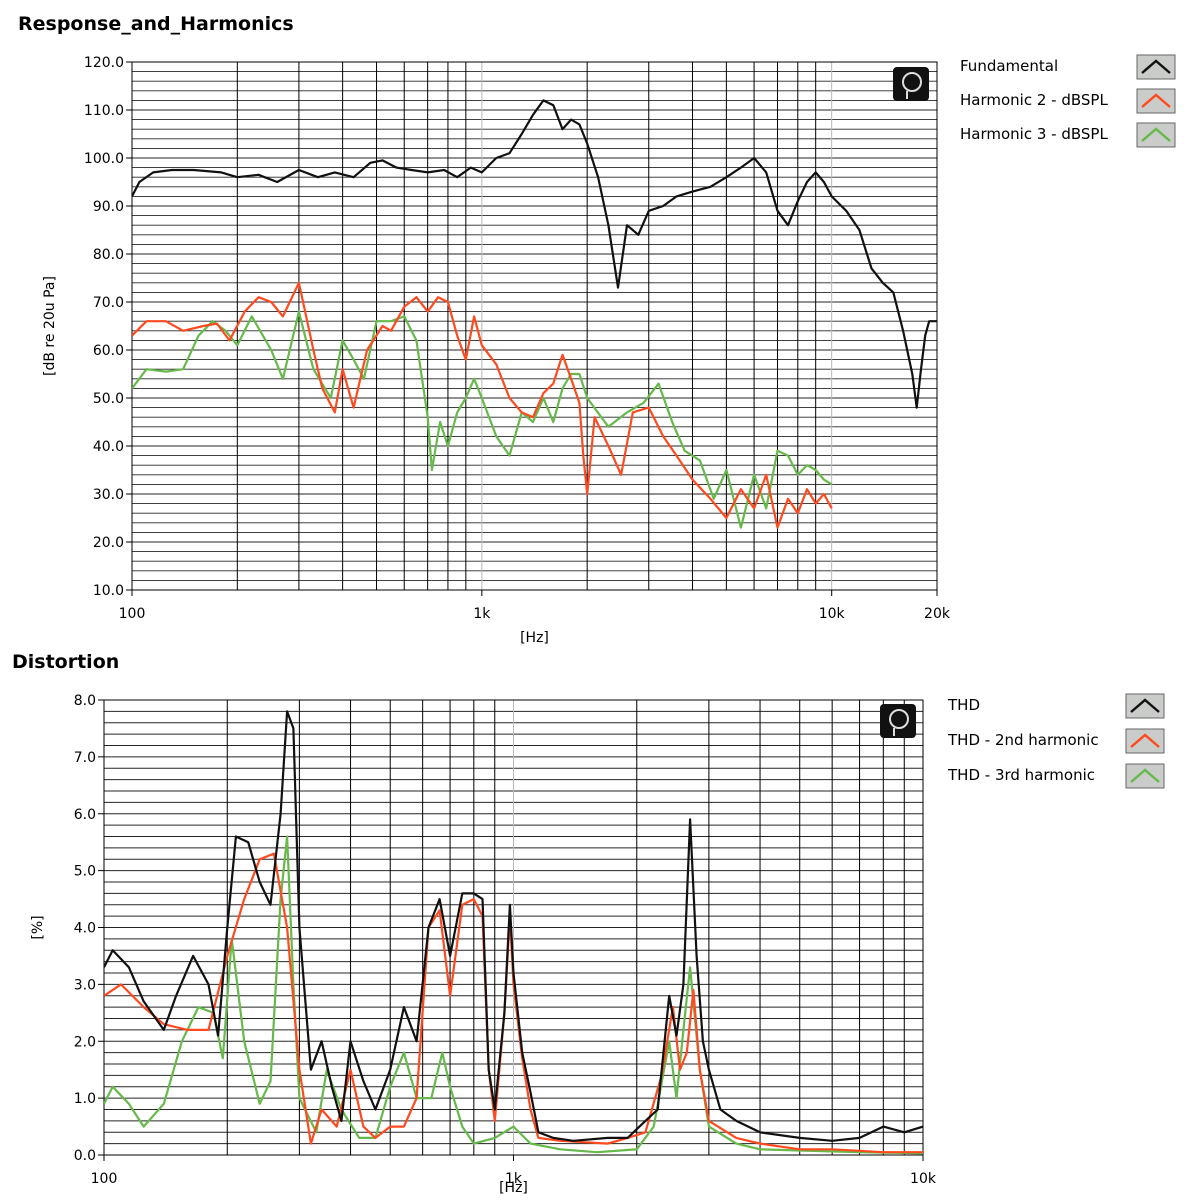 The image size is (1201, 1202). Describe the element at coordinates (85, 701) in the screenshot. I see `y-tick-label: 8.0` at that location.